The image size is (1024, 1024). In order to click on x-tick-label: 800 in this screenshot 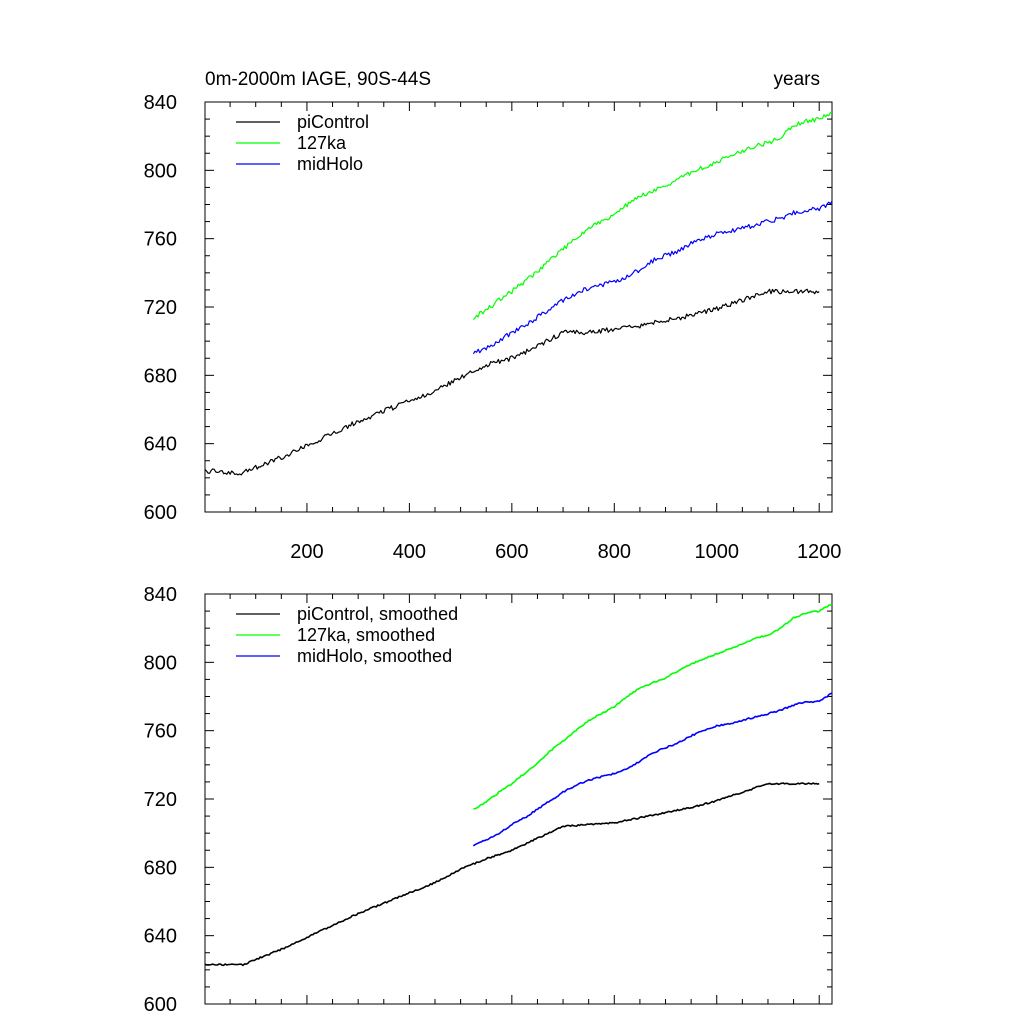, I will do `click(614, 552)`.